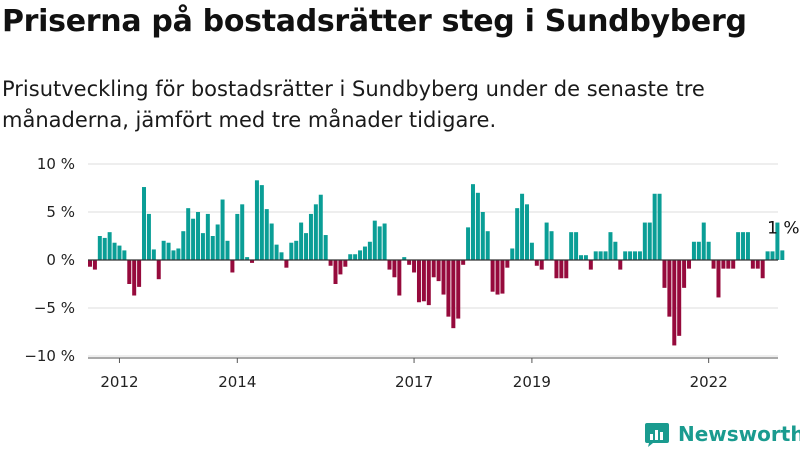  Describe the element at coordinates (56, 164) in the screenshot. I see `y-tick-label: 10 %` at that location.